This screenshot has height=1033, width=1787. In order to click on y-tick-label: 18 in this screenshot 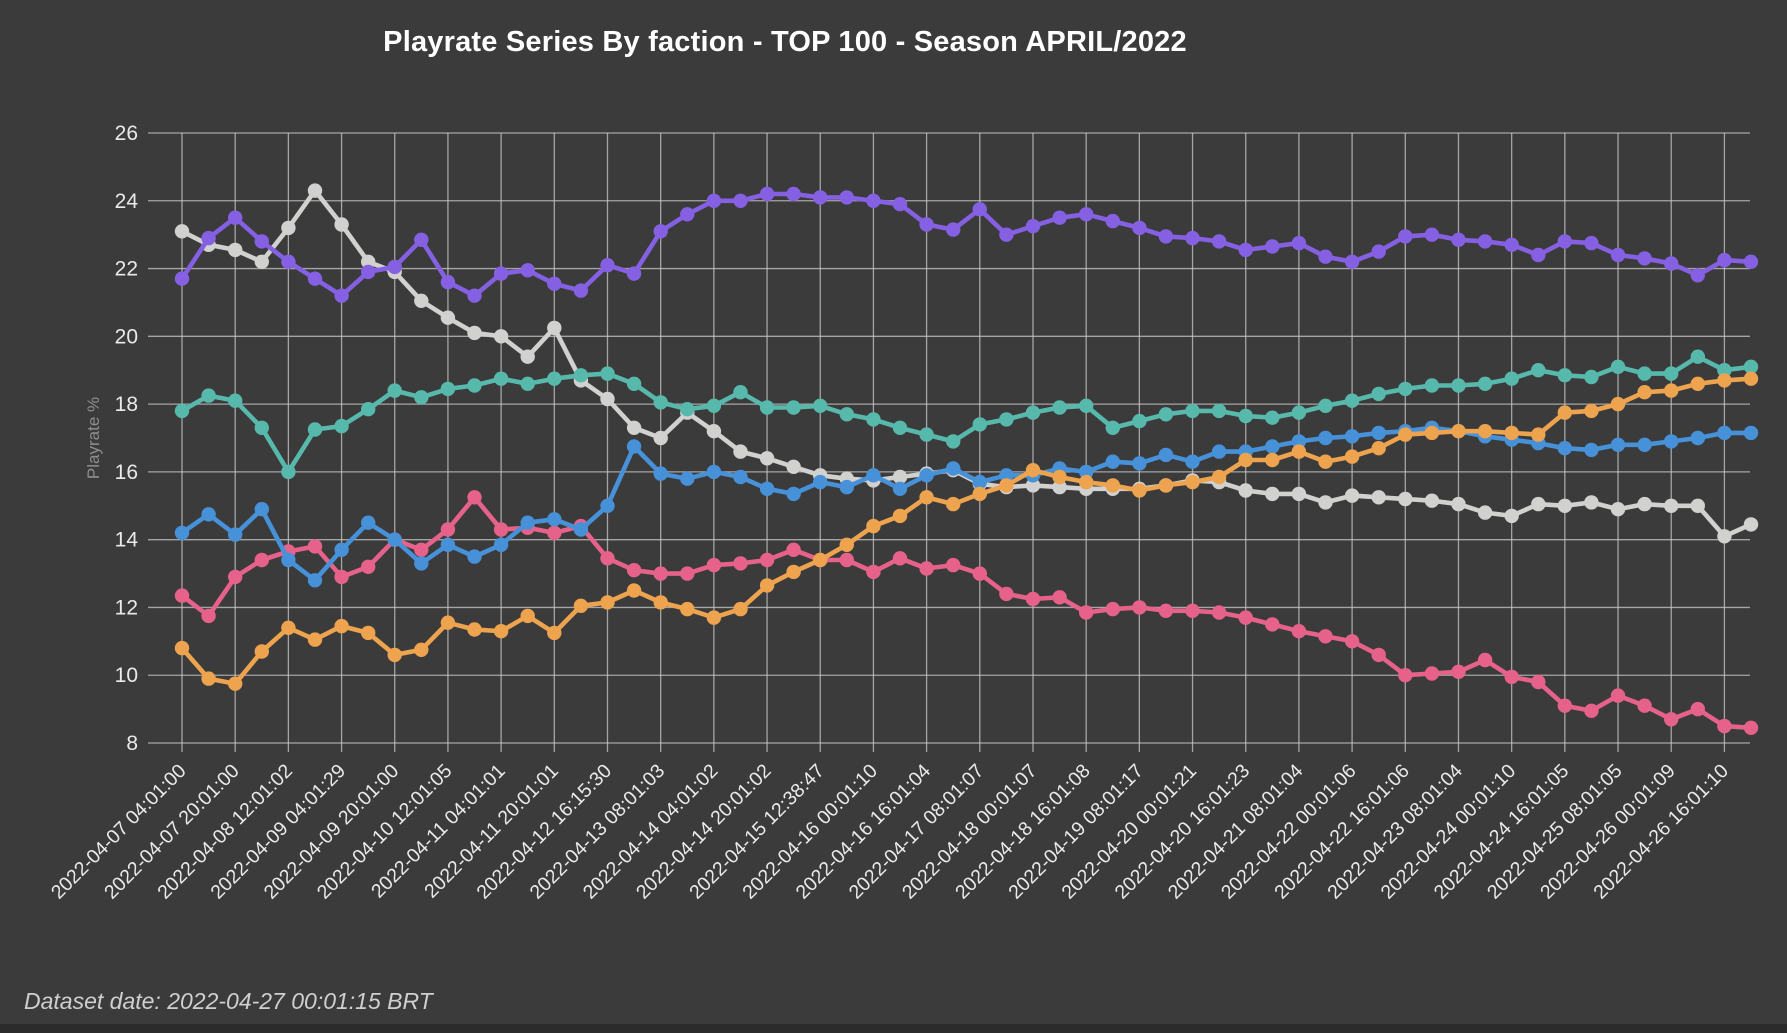, I will do `click(126, 404)`.